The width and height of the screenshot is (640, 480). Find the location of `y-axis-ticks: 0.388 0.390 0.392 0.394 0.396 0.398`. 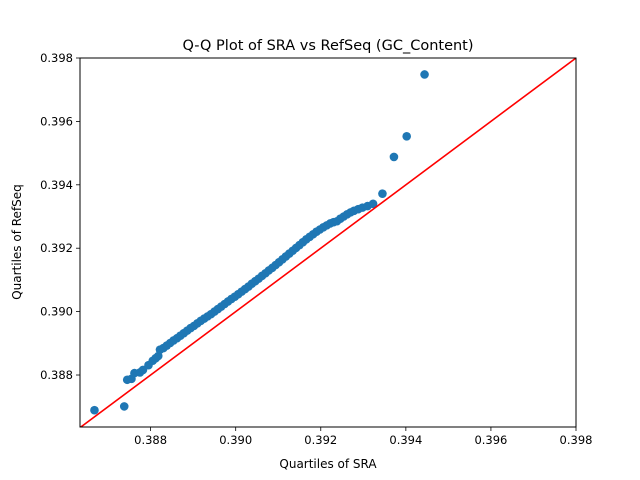

y-axis-ticks: 0.388 0.390 0.392 0.394 0.396 0.398 is located at coordinates (60, 216).